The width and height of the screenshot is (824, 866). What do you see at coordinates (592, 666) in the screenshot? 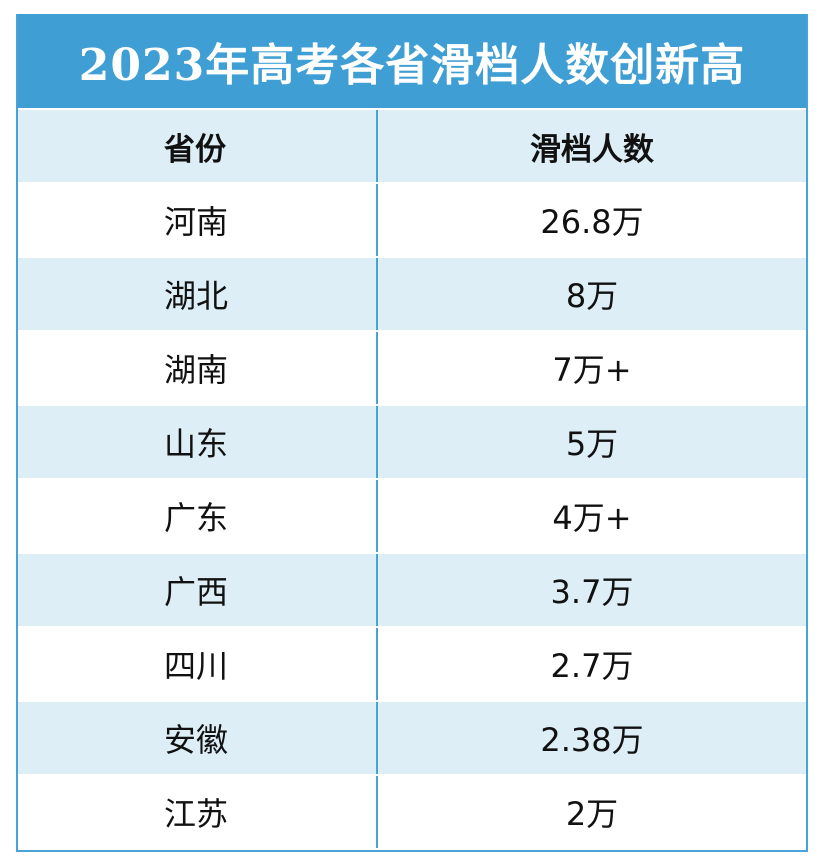
I see `count-cell: 2.7万` at bounding box center [592, 666].